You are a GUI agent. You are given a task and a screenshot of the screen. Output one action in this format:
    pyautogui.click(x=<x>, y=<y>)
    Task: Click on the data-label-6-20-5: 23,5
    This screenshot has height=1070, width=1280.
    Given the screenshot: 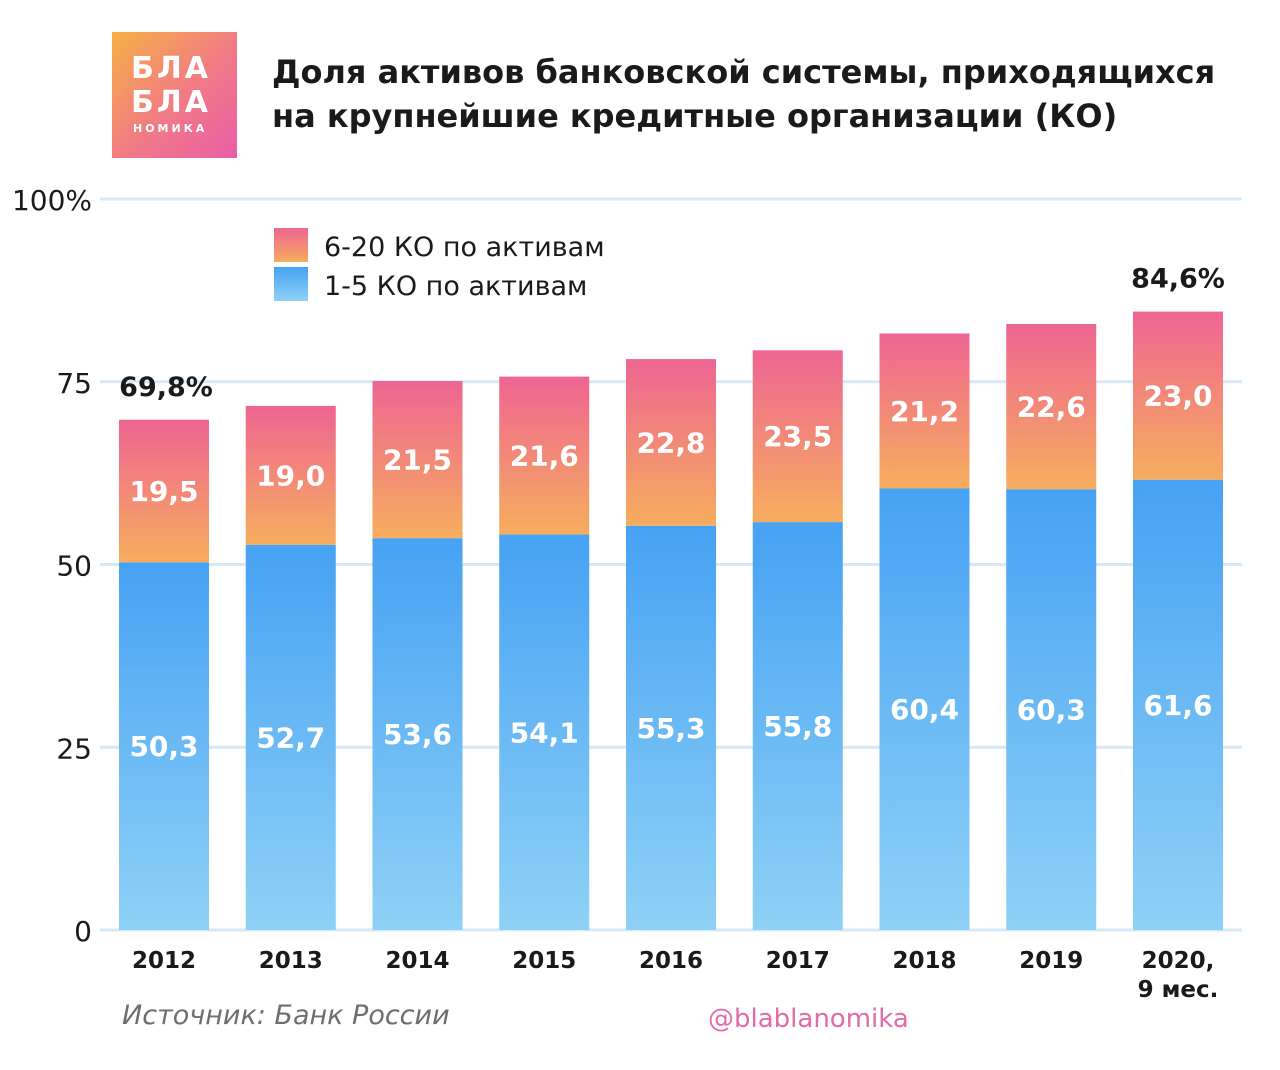 What is the action you would take?
    pyautogui.click(x=797, y=436)
    